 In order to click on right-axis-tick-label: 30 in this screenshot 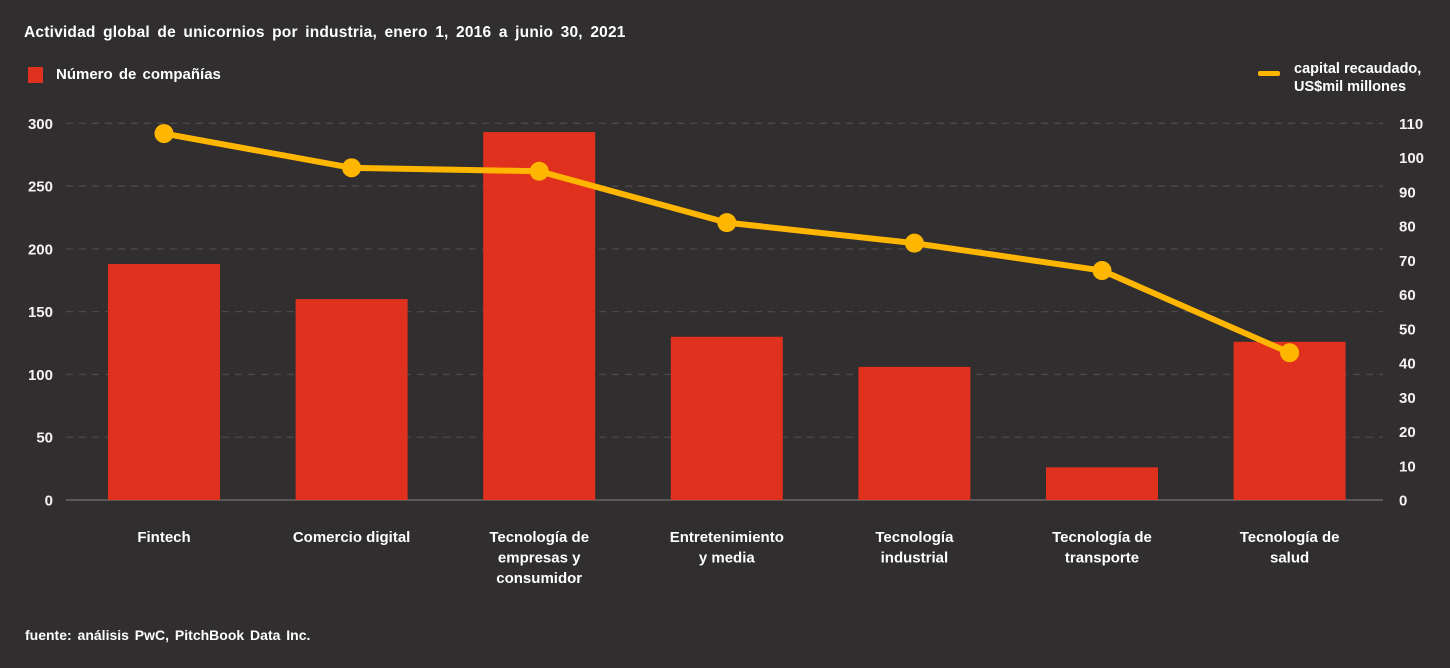, I will do `click(1407, 398)`.